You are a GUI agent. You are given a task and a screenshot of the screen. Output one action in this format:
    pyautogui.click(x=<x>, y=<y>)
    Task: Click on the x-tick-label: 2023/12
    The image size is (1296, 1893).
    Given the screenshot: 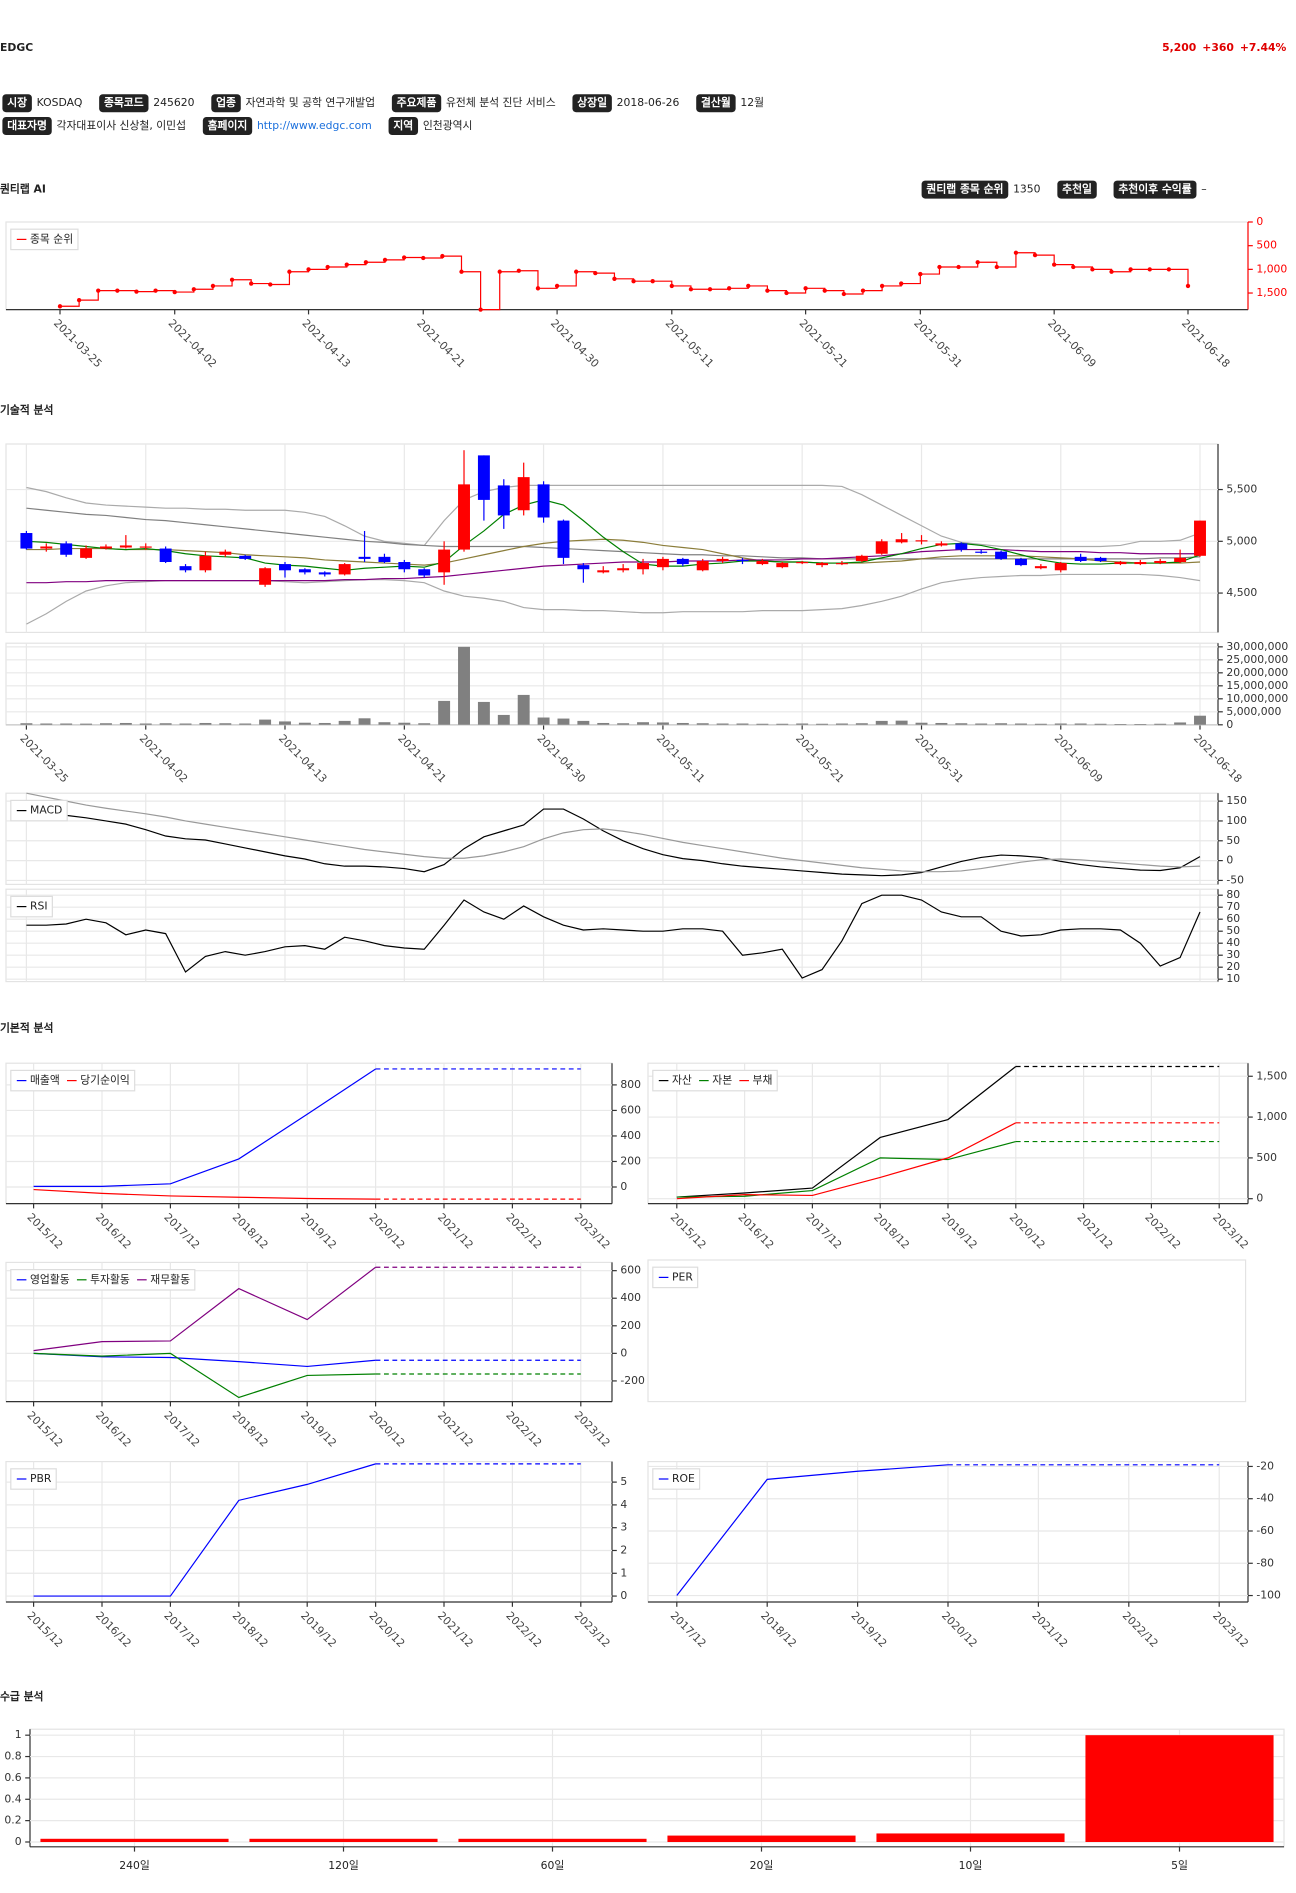 What is the action you would take?
    pyautogui.click(x=592, y=1629)
    